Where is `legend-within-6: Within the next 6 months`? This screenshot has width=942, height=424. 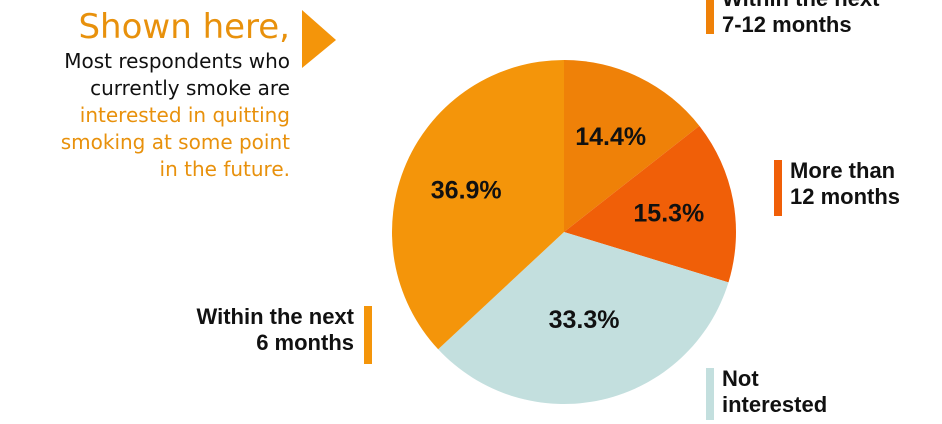 legend-within-6: Within the next 6 months is located at coordinates (284, 334).